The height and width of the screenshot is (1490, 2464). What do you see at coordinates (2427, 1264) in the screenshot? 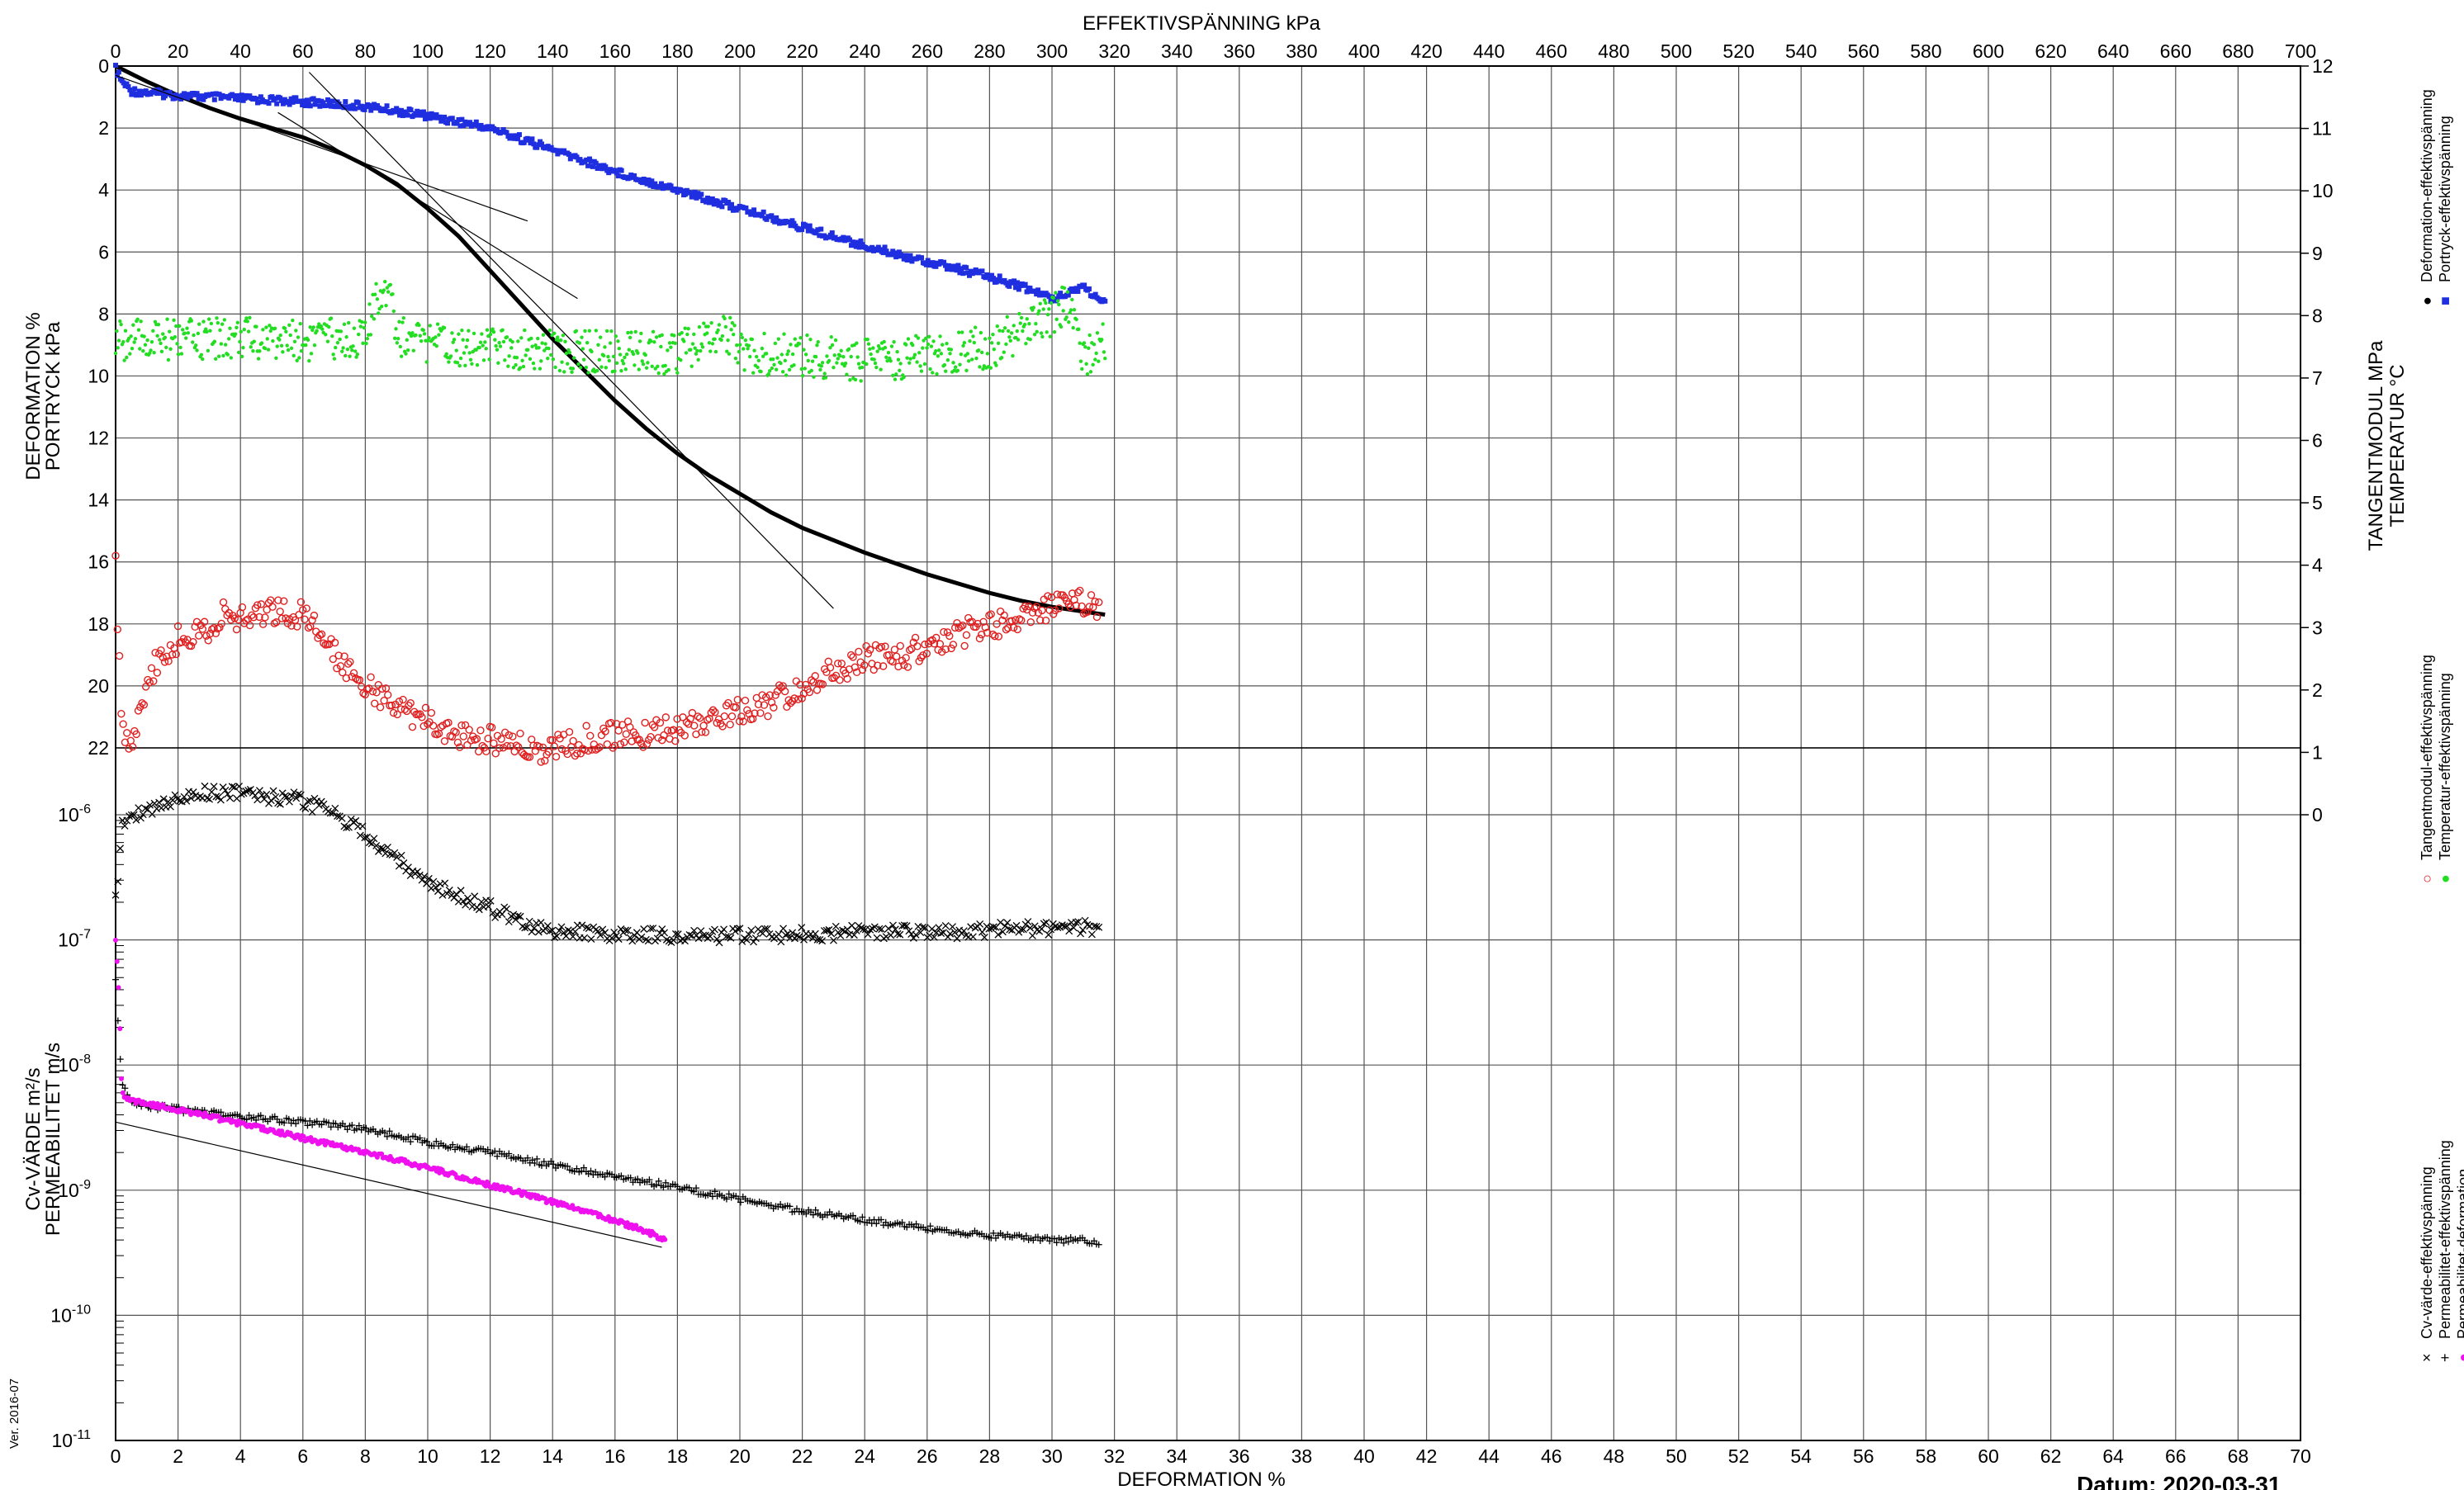
I see `legend-entry: ×Cv-värde-effektivspänning` at bounding box center [2427, 1264].